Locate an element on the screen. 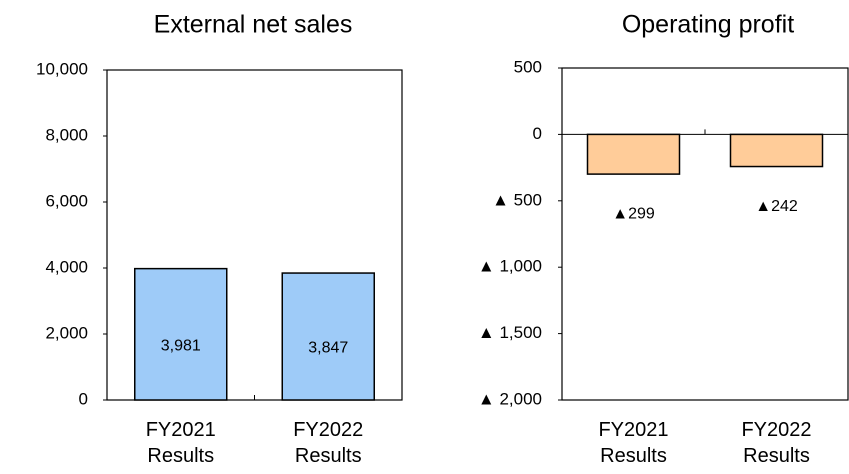  y-tick-label: 4,000 is located at coordinates (66, 266).